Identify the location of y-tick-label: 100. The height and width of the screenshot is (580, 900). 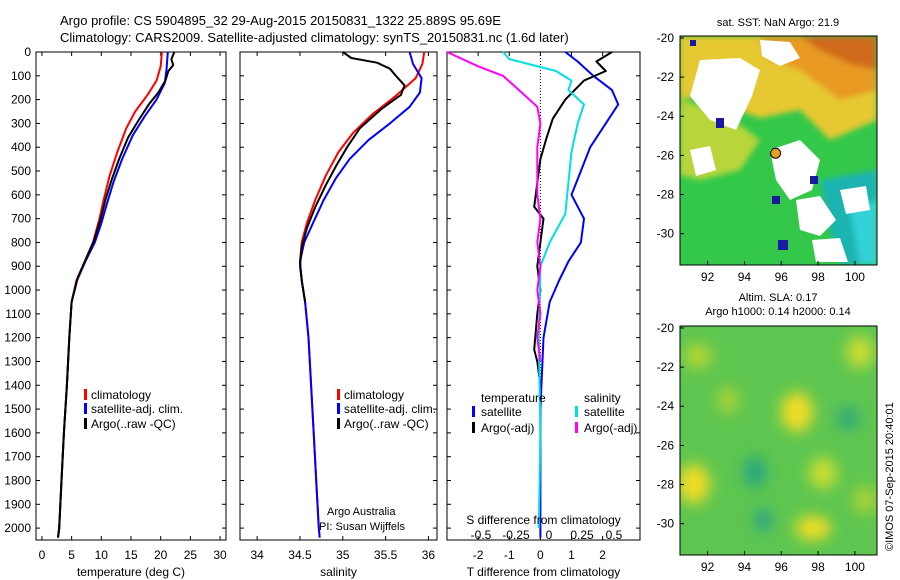
(21, 76).